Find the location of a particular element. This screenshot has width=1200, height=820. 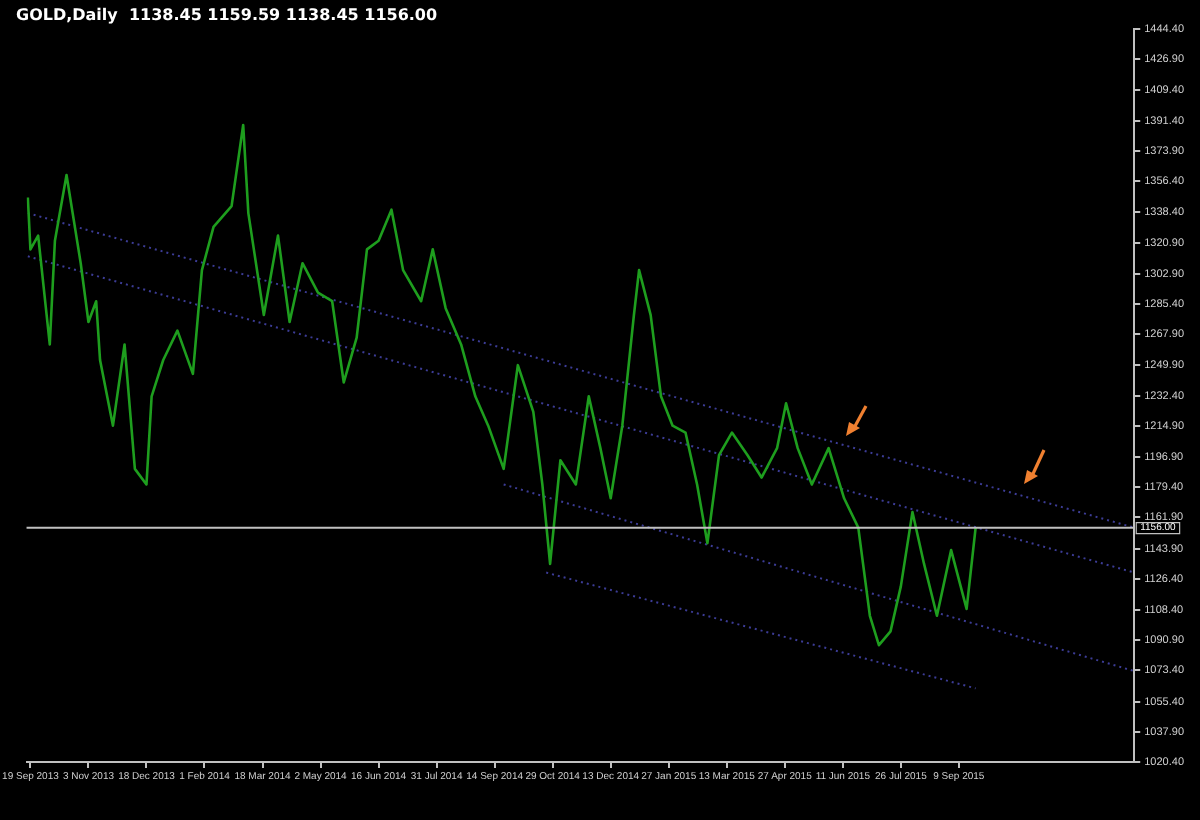

chart-title: GOLD,Daily 1138.45 1159.59 1138.45 1156.00 is located at coordinates (227, 14).